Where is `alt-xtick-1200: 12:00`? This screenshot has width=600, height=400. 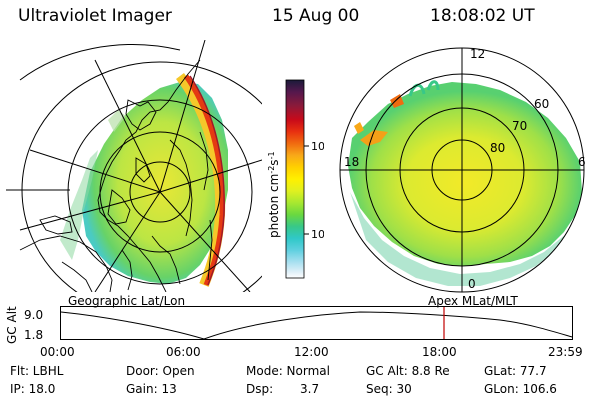
alt-xtick-1200: 12:00 is located at coordinates (311, 352).